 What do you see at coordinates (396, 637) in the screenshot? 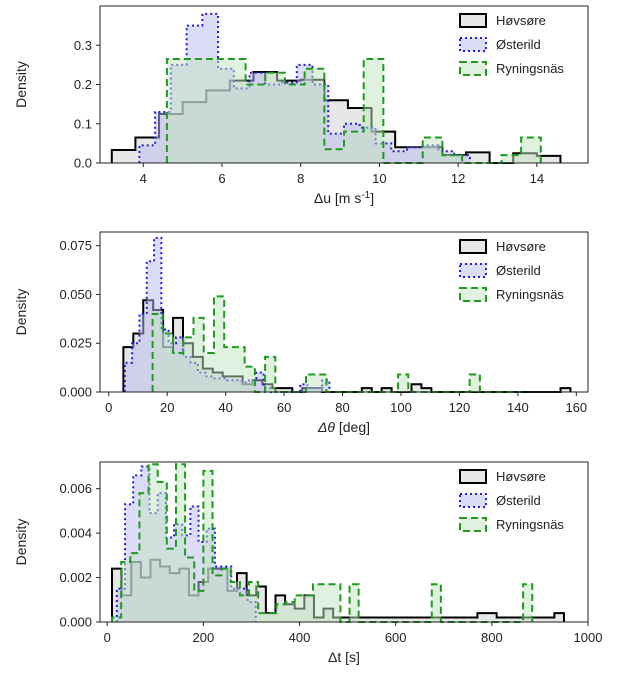
I see `x-tick-label: 600` at bounding box center [396, 637].